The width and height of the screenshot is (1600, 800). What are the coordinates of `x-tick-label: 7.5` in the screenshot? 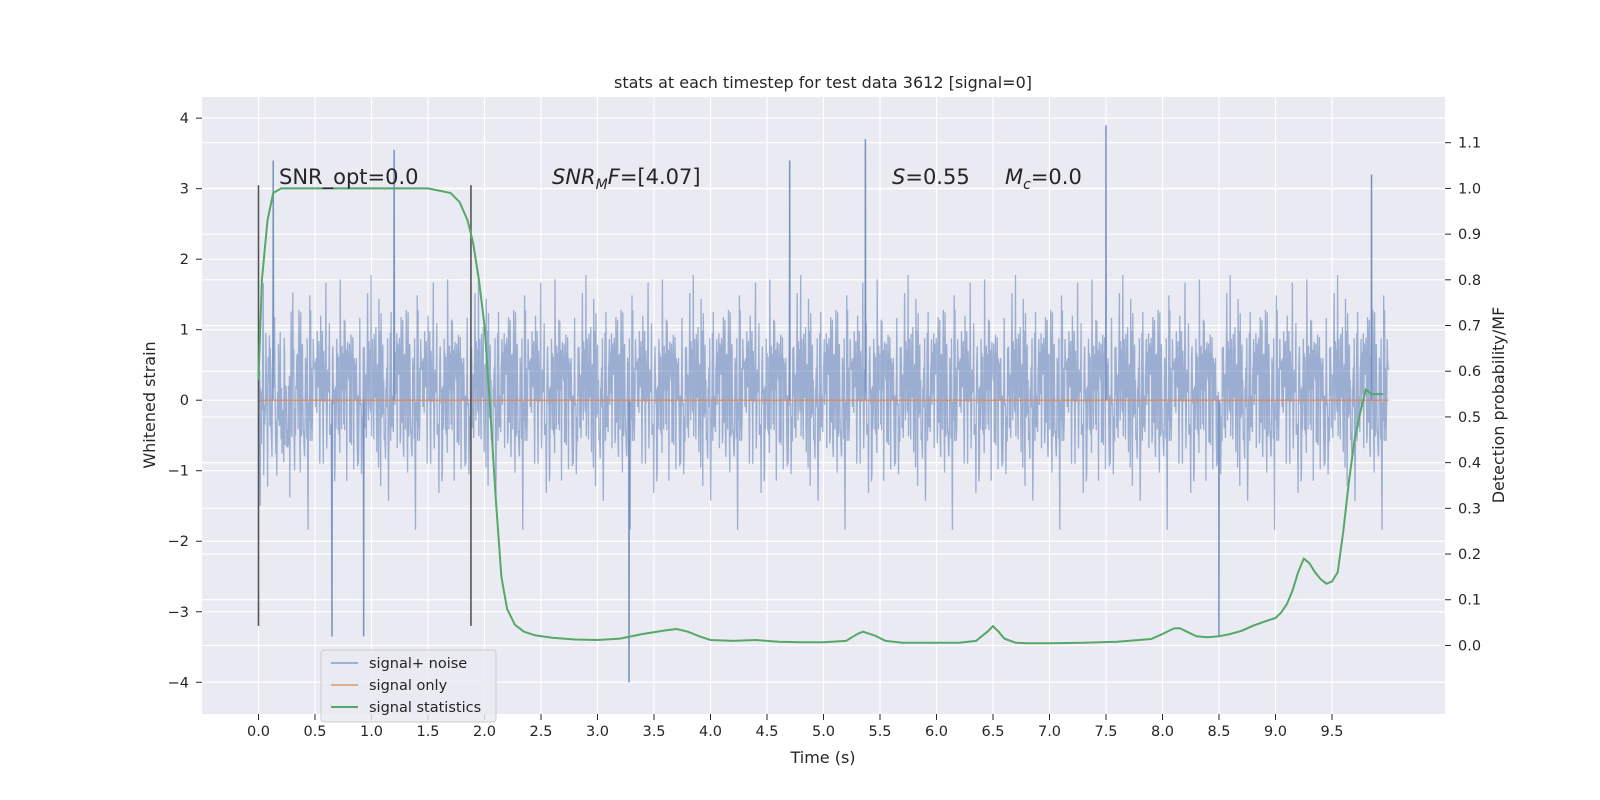 It's located at (1105, 732).